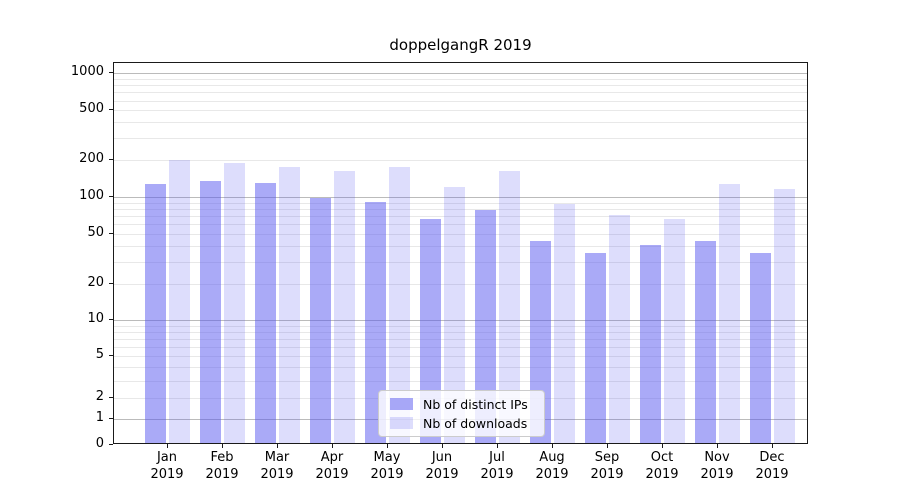  Describe the element at coordinates (344, 307) in the screenshot. I see `bar-downloads-apr` at that location.